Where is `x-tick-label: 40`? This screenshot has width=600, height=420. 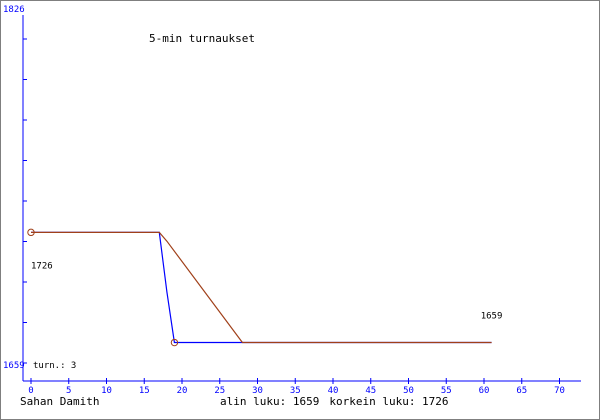
x-tick-label: 40 is located at coordinates (333, 391).